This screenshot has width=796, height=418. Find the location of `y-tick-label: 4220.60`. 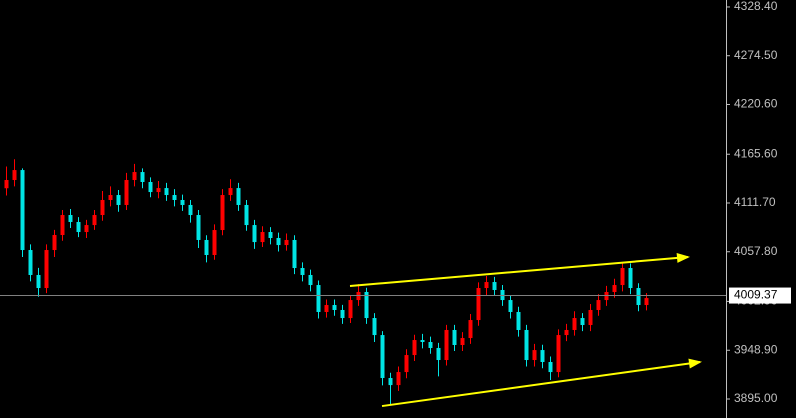

y-tick-label: 4220.60 is located at coordinates (756, 104).